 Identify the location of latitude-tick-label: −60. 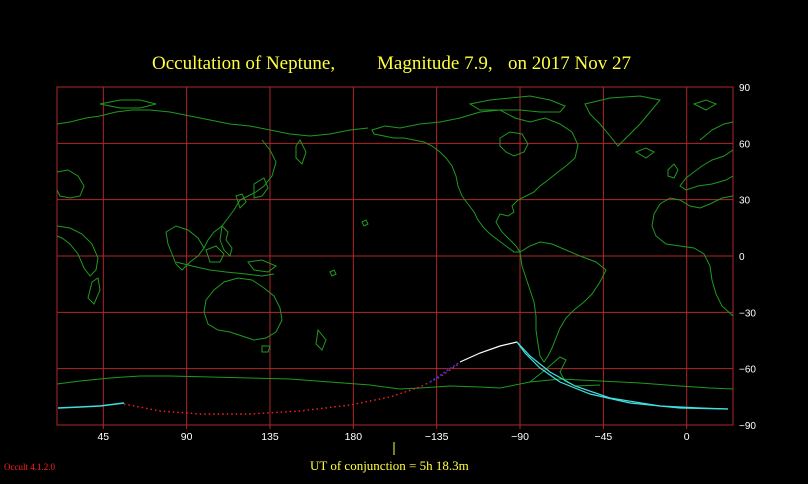
(747, 370).